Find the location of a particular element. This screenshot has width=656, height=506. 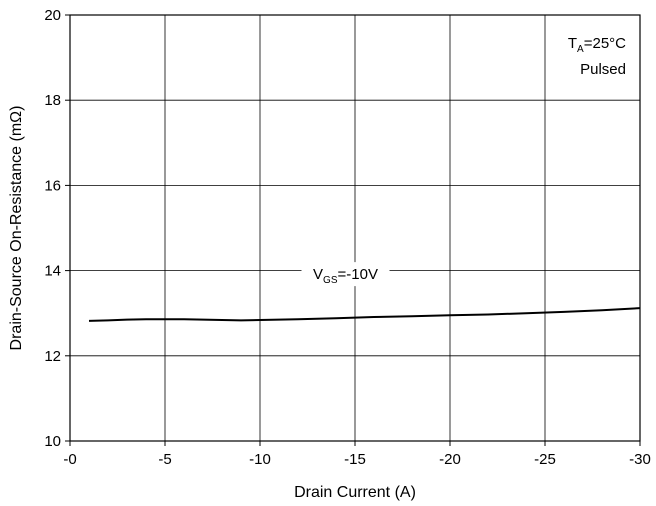

condition-temp-symbol: T is located at coordinates (572, 43).